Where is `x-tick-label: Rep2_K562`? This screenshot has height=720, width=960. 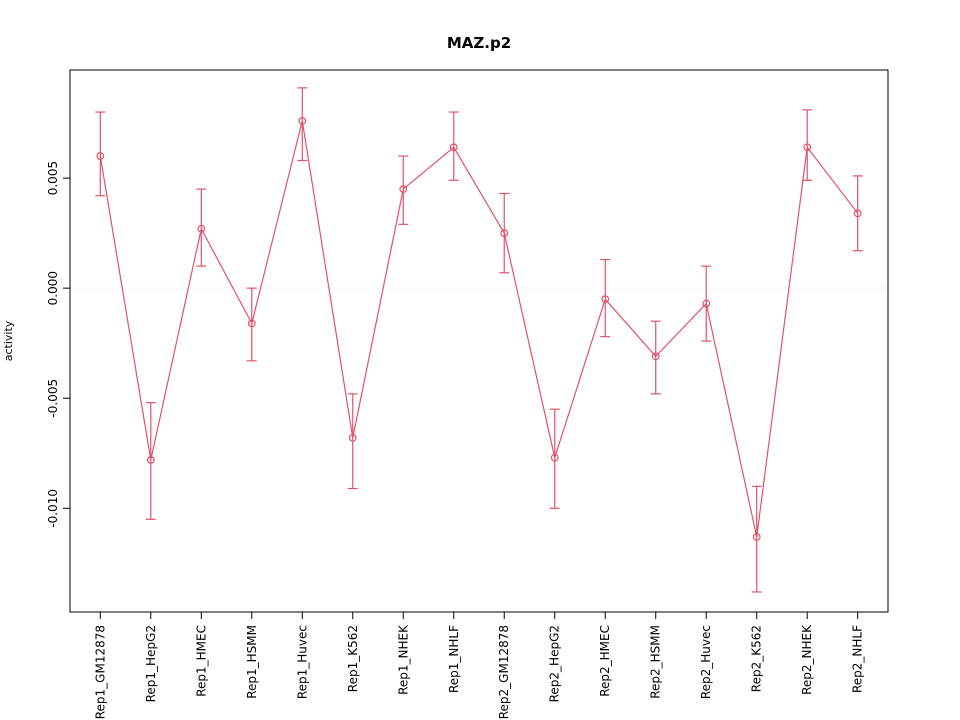 x-tick-label: Rep2_K562 is located at coordinates (757, 658).